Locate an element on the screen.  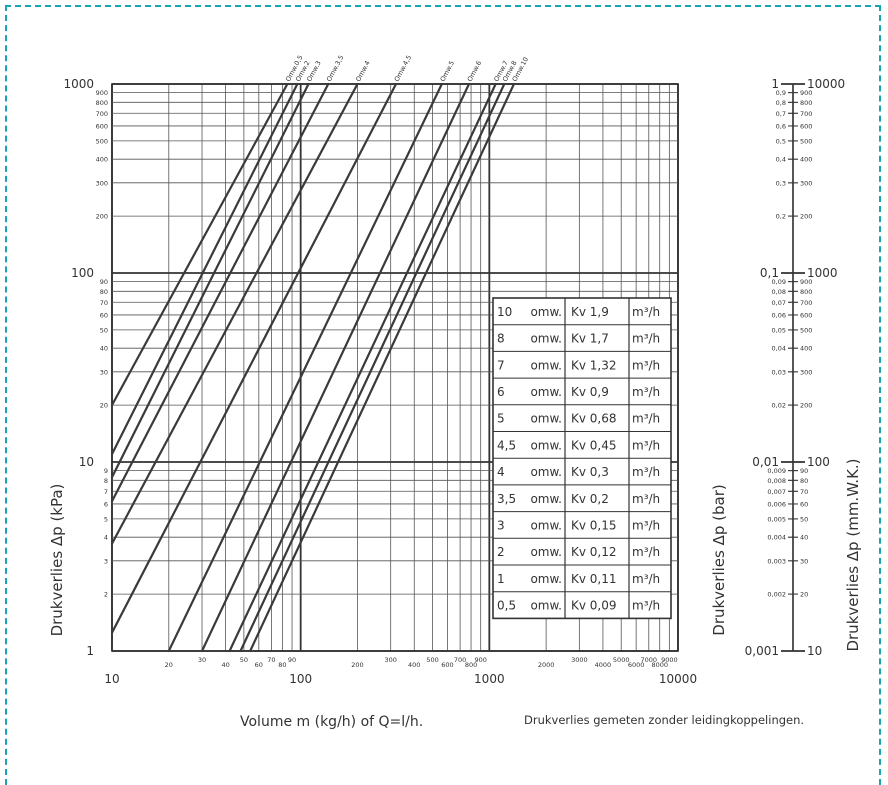
scale-minor-label: 60 is located at coordinates (804, 504).